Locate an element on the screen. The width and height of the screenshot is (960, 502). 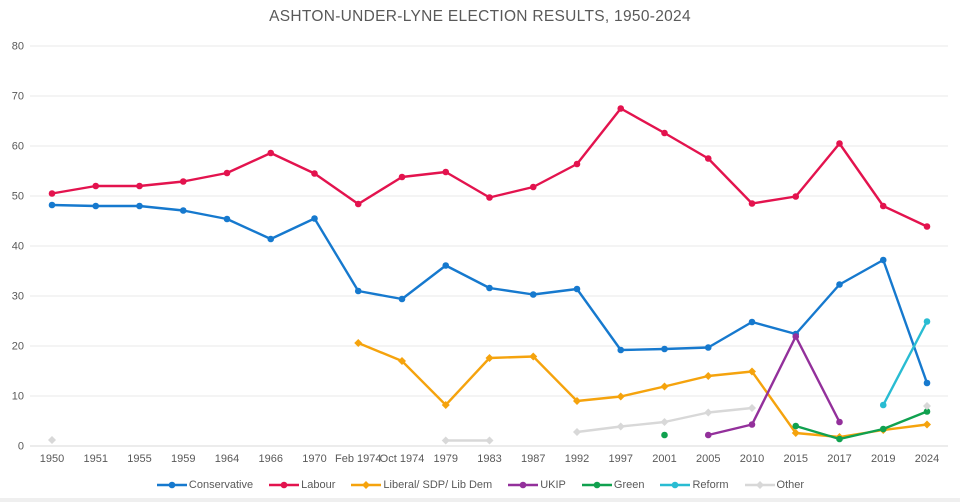
x-tick-label: 1992 is located at coordinates (577, 459).